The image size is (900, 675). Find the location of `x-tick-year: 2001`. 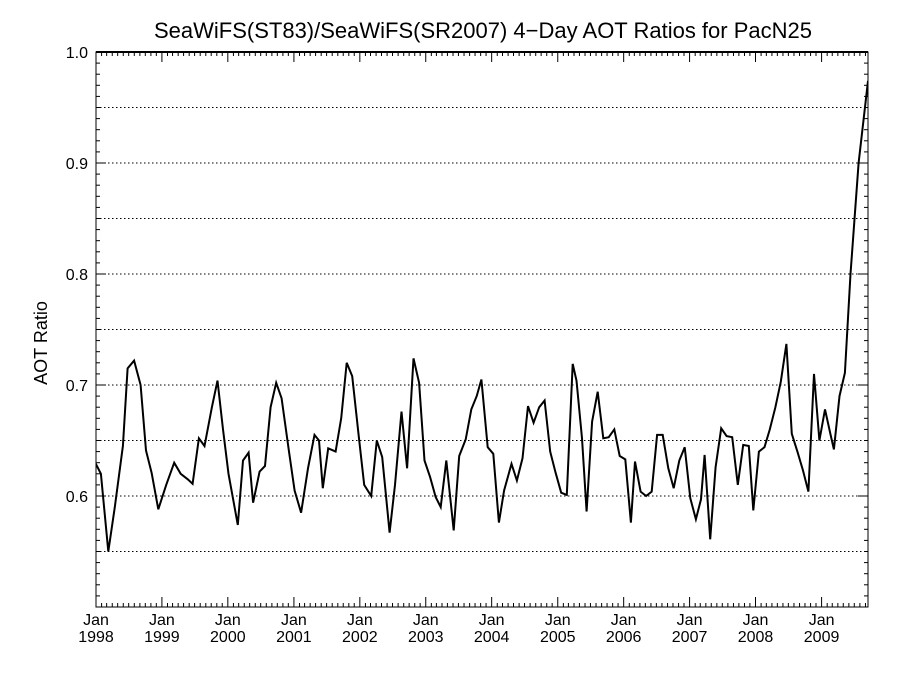

x-tick-year: 2001 is located at coordinates (294, 637).